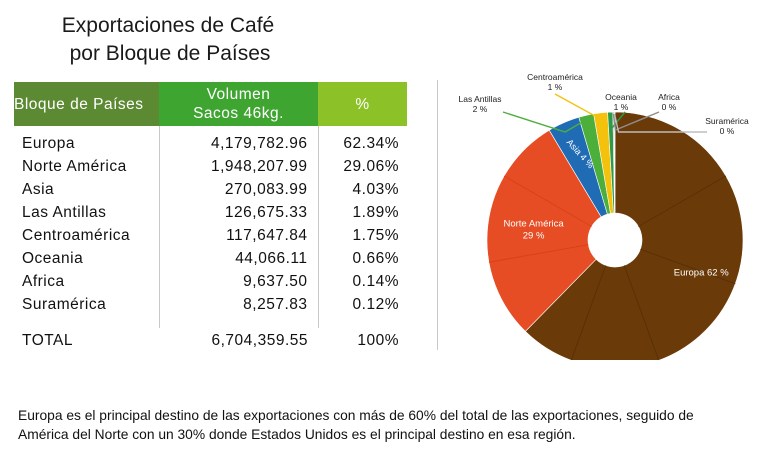 Image resolution: width=768 pixels, height=461 pixels. I want to click on row-volume: 4,179,782.96, so click(238, 140).